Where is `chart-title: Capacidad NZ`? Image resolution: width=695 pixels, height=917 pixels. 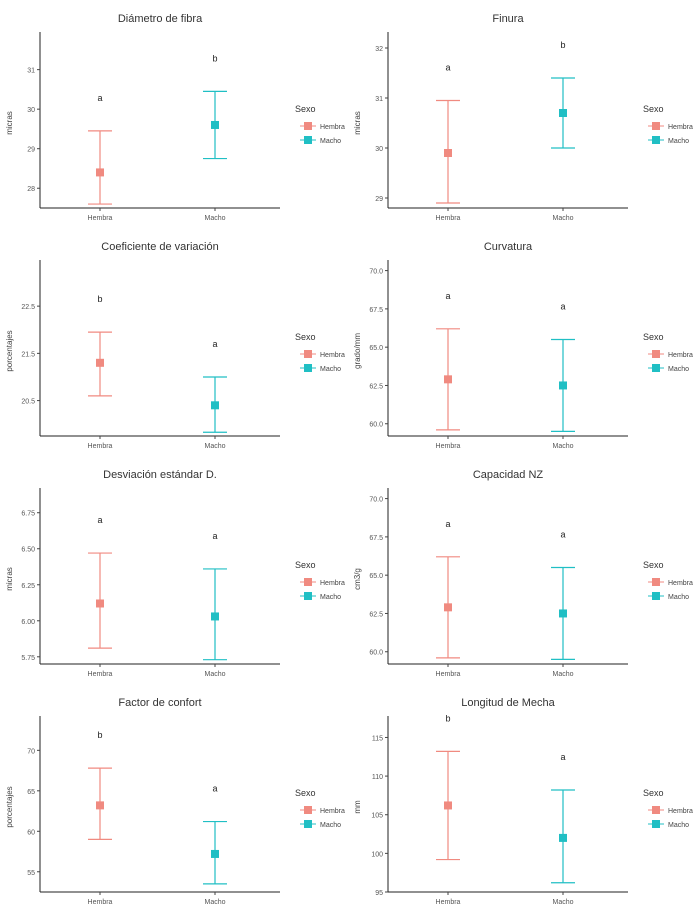 chart-title: Capacidad NZ is located at coordinates (508, 475).